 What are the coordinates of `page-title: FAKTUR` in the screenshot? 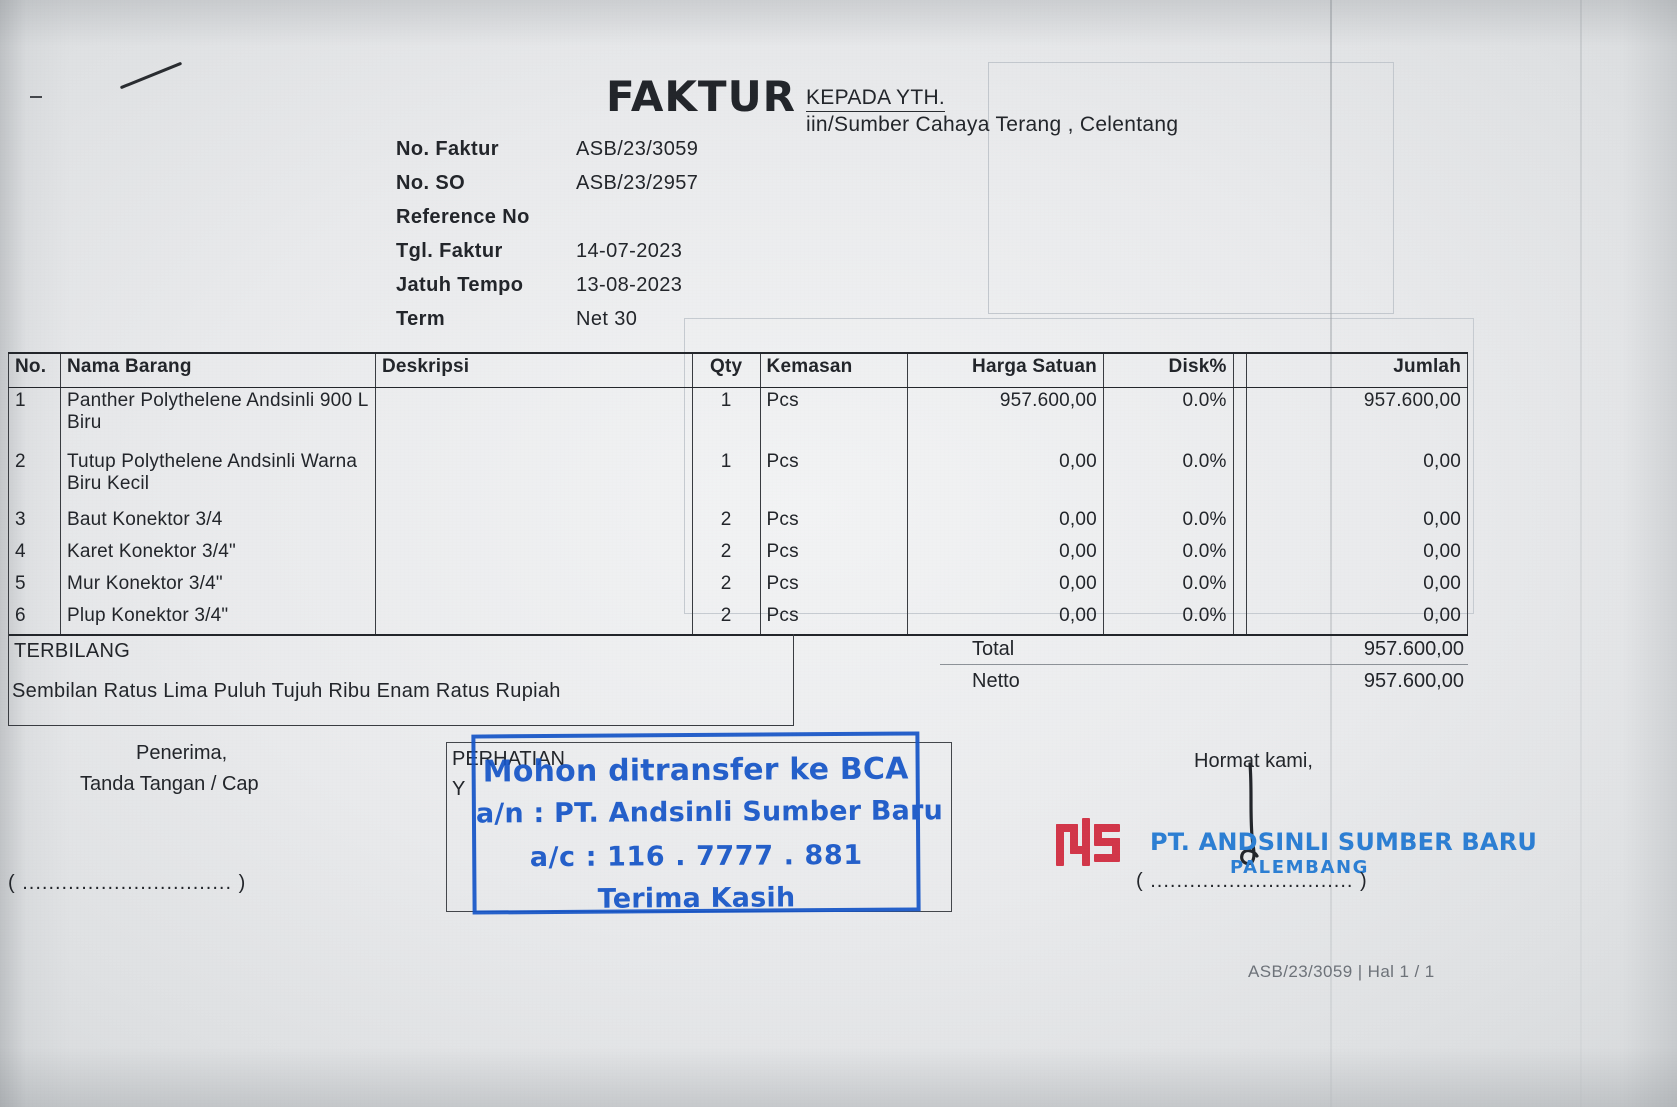 It's located at (701, 96).